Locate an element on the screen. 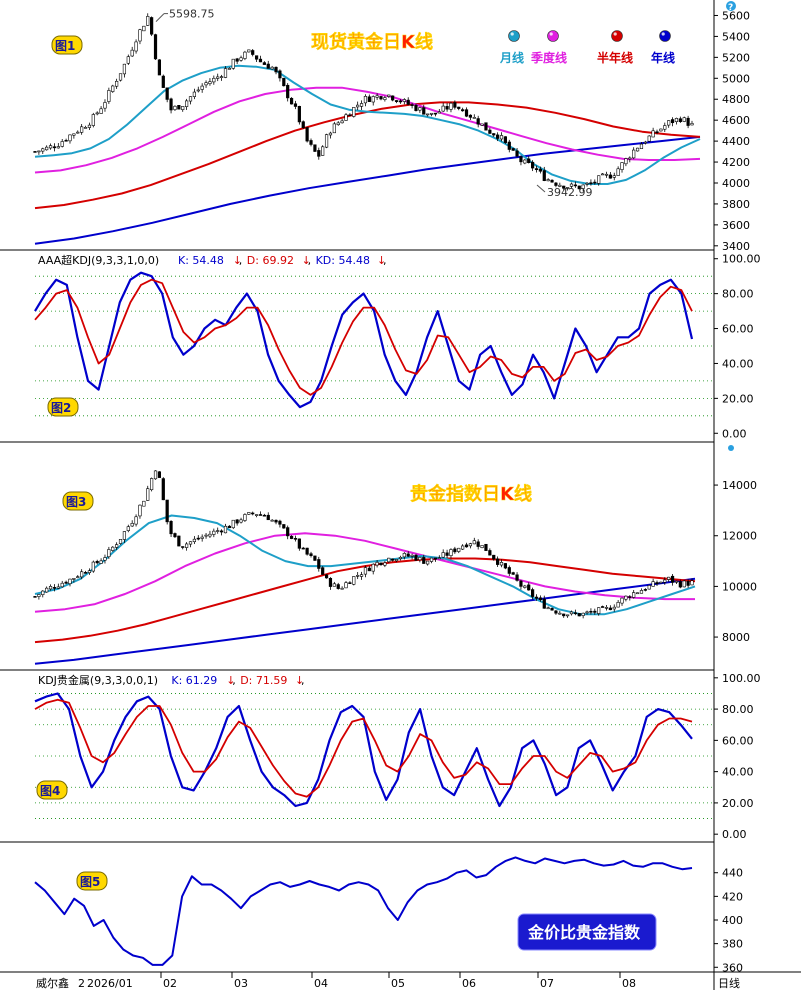  axis-marker-icon is located at coordinates (731, 448).